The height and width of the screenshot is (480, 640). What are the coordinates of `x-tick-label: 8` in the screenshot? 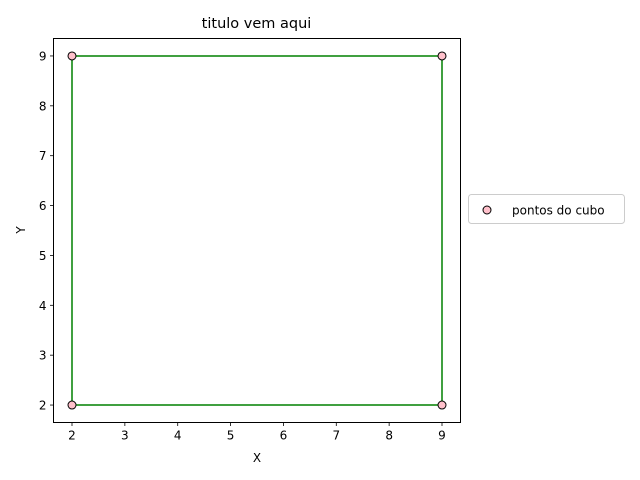 It's located at (389, 436).